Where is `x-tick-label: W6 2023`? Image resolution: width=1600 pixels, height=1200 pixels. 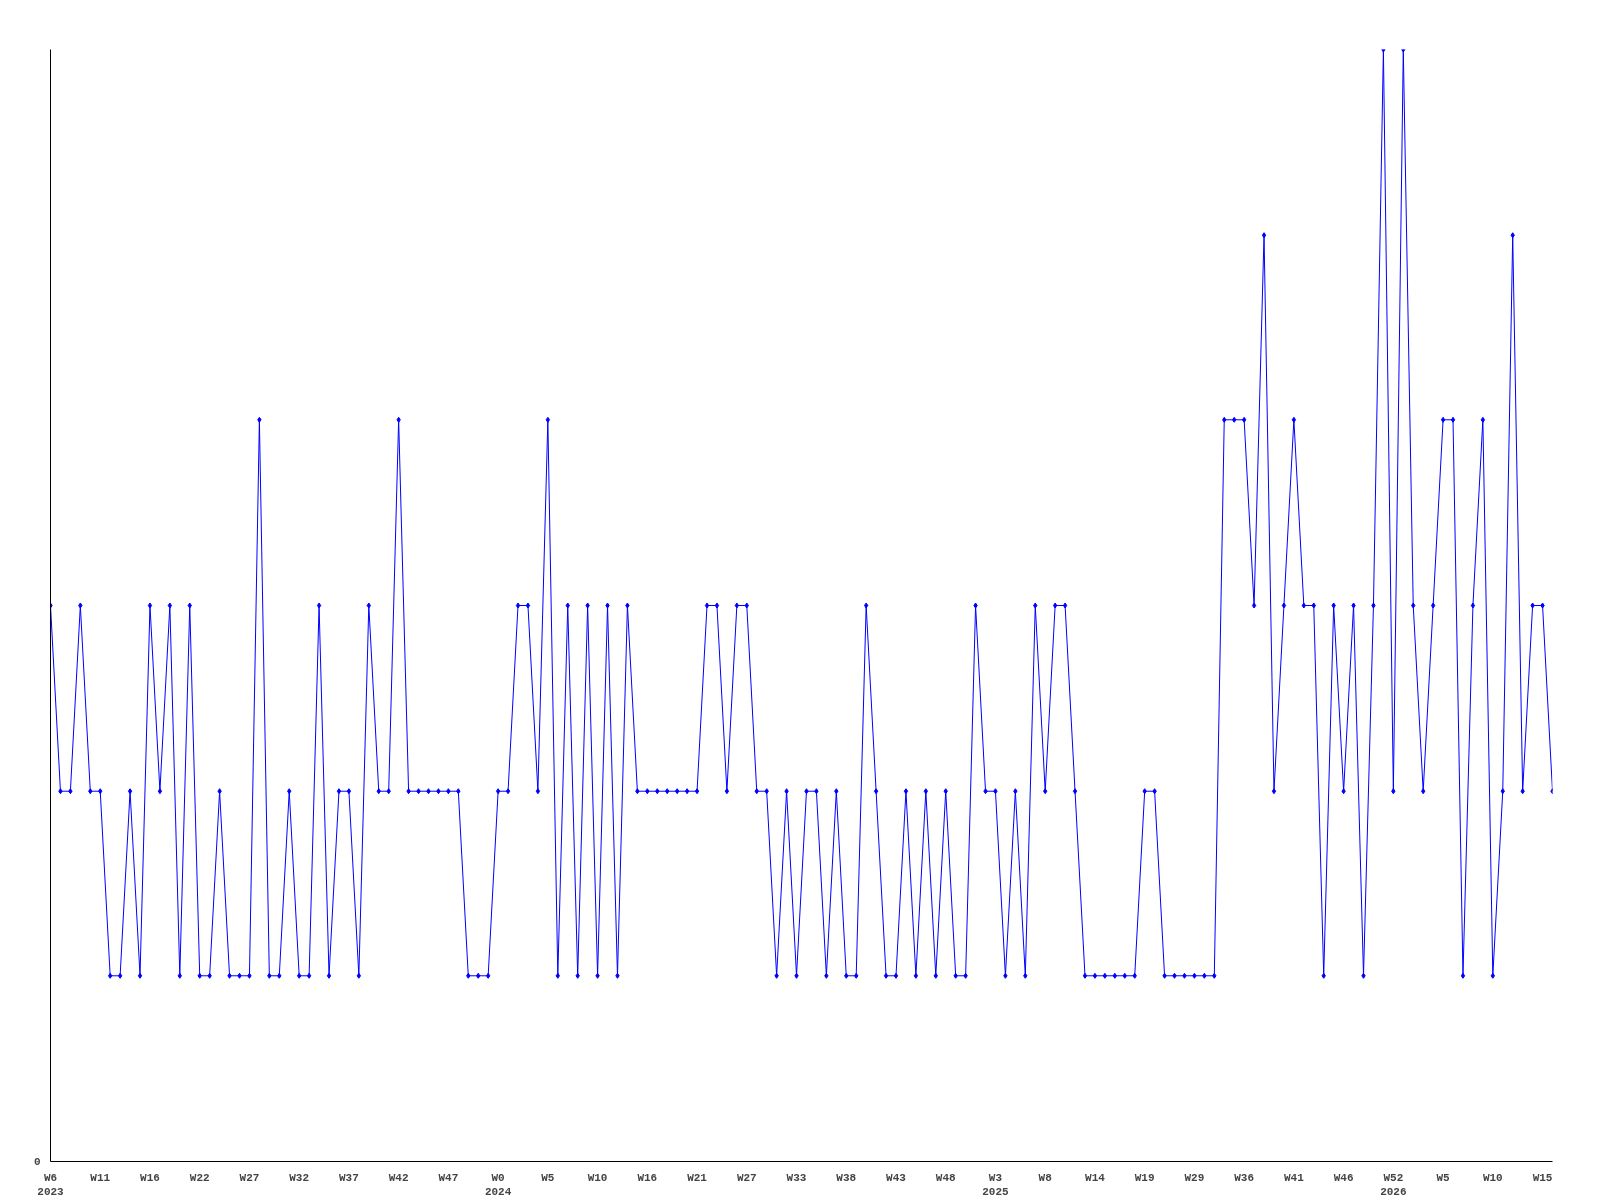 x-tick-label: W6 2023 is located at coordinates (51, 1184).